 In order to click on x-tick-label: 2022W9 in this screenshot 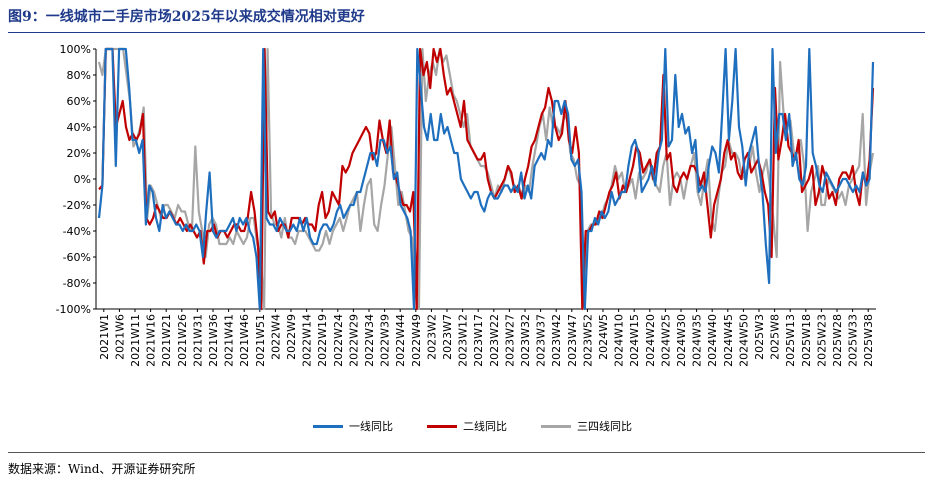, I will do `click(291, 337)`.